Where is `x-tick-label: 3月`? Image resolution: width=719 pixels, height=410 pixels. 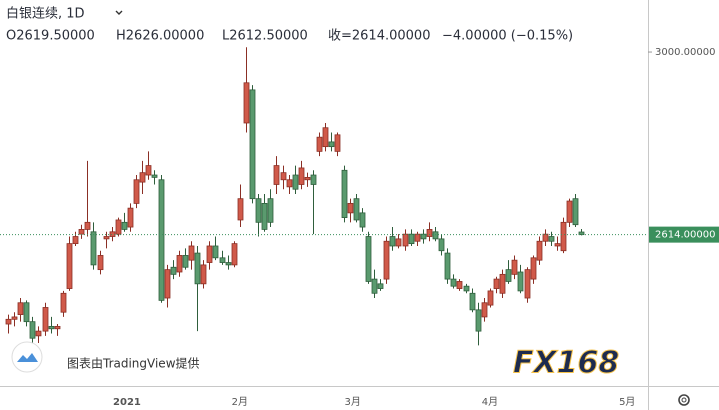 x-tick-label: 3月 is located at coordinates (353, 402).